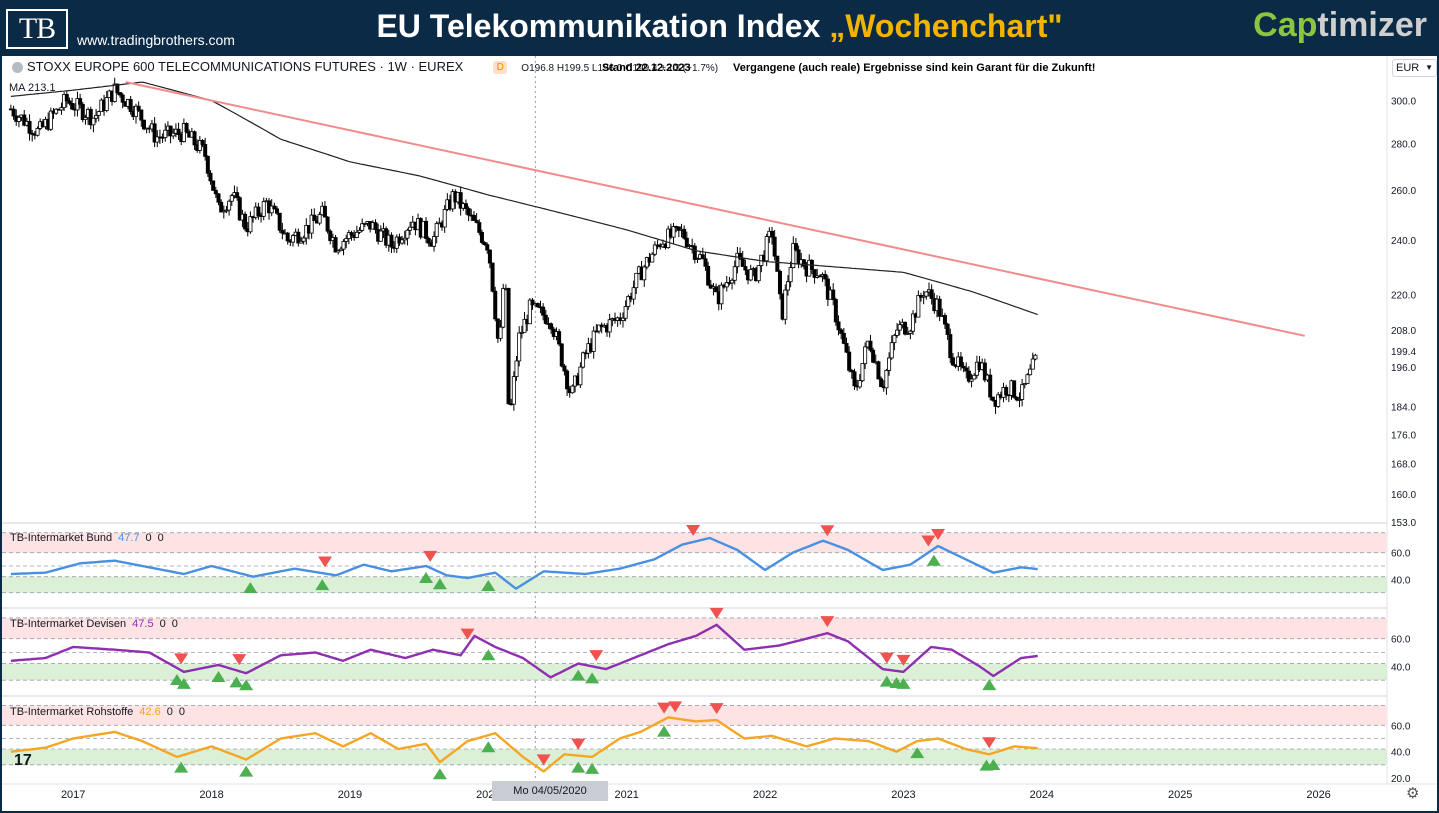 This screenshot has width=1439, height=813. Describe the element at coordinates (156, 40) in the screenshot. I see `site-url: www.tradingbrothers.com` at that location.